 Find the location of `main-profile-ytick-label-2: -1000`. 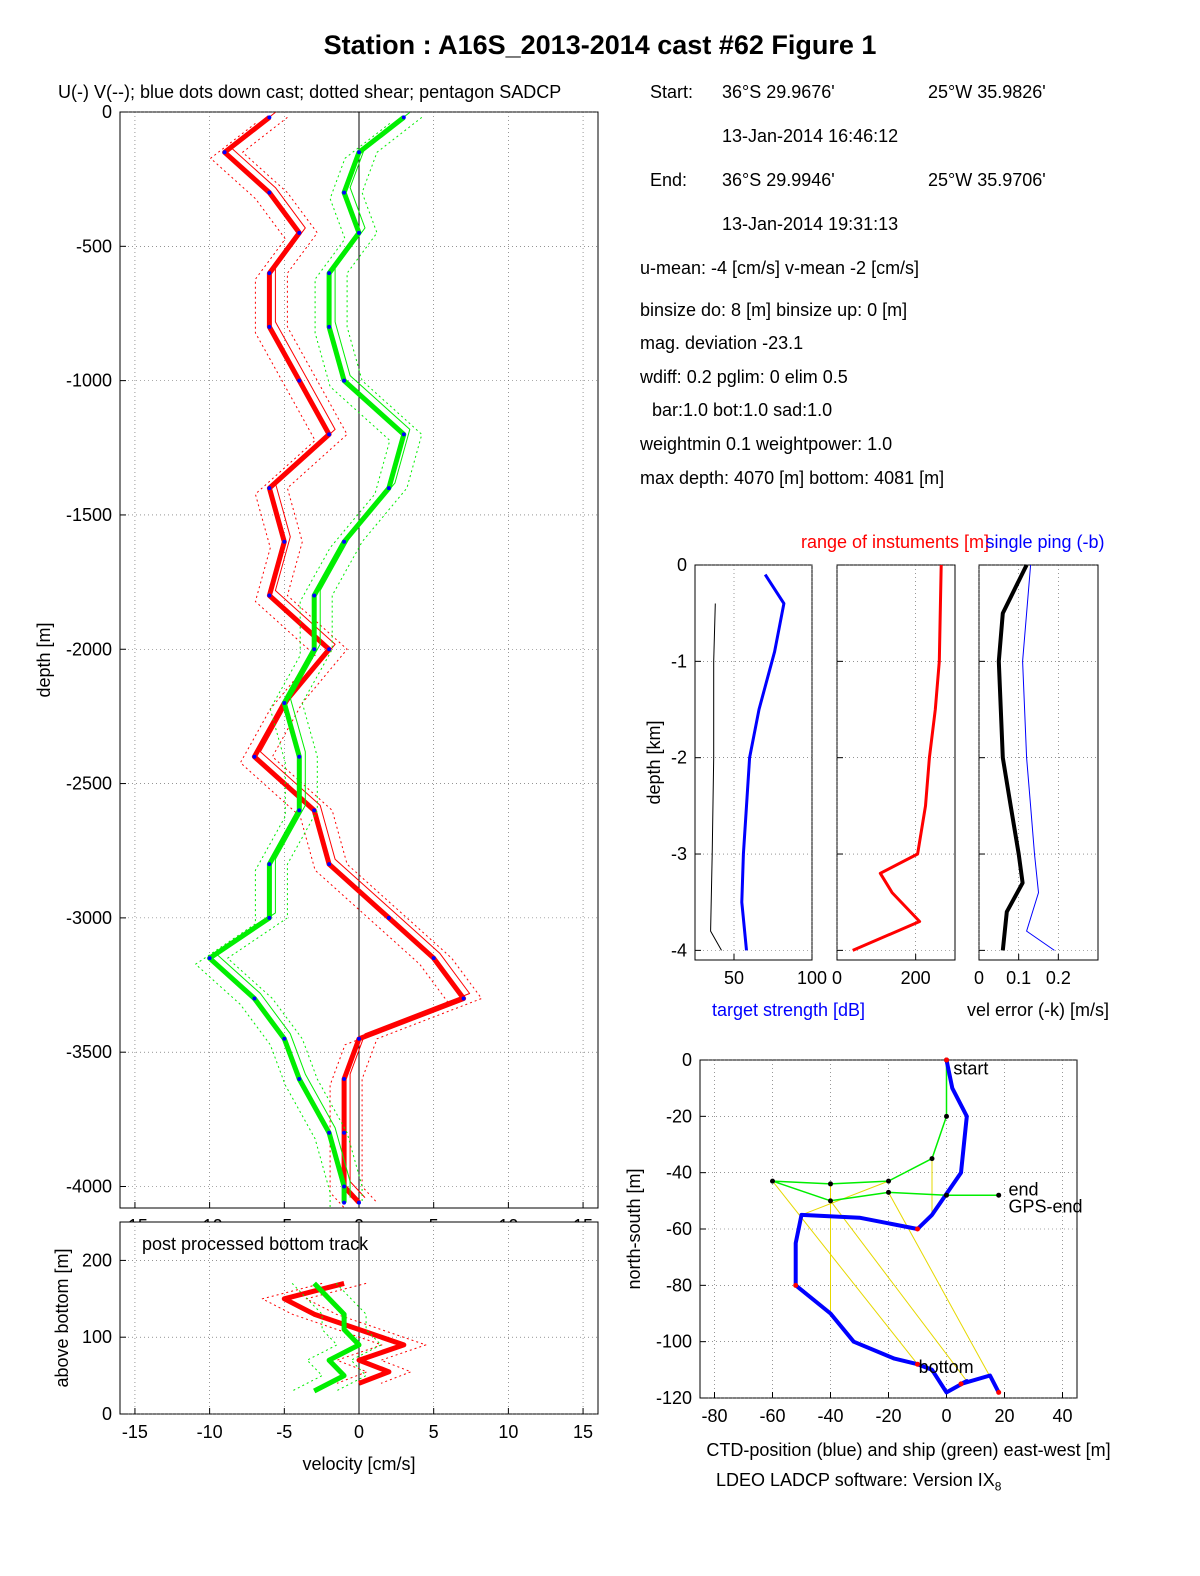

main-profile-ytick-label-2: -1000 is located at coordinates (89, 381).